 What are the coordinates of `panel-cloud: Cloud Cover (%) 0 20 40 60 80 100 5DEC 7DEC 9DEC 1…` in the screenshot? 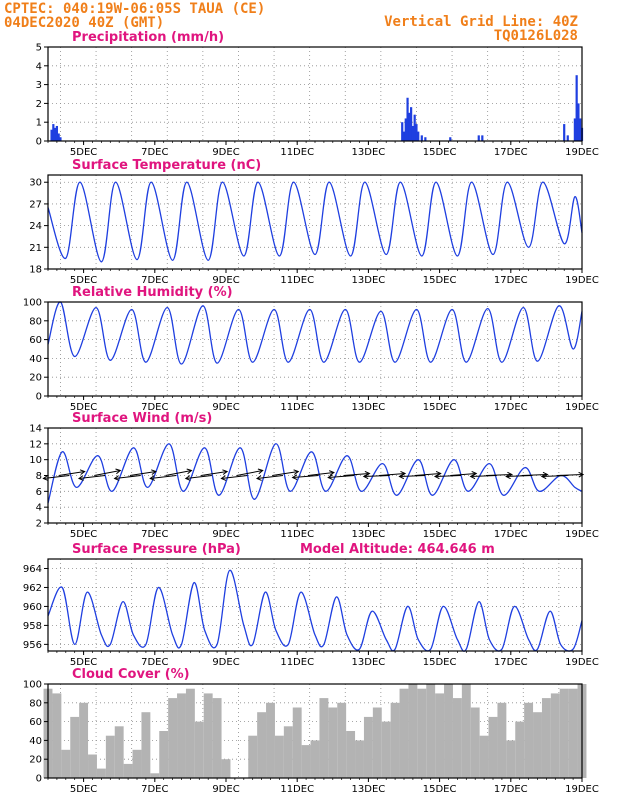 It's located at (311, 731).